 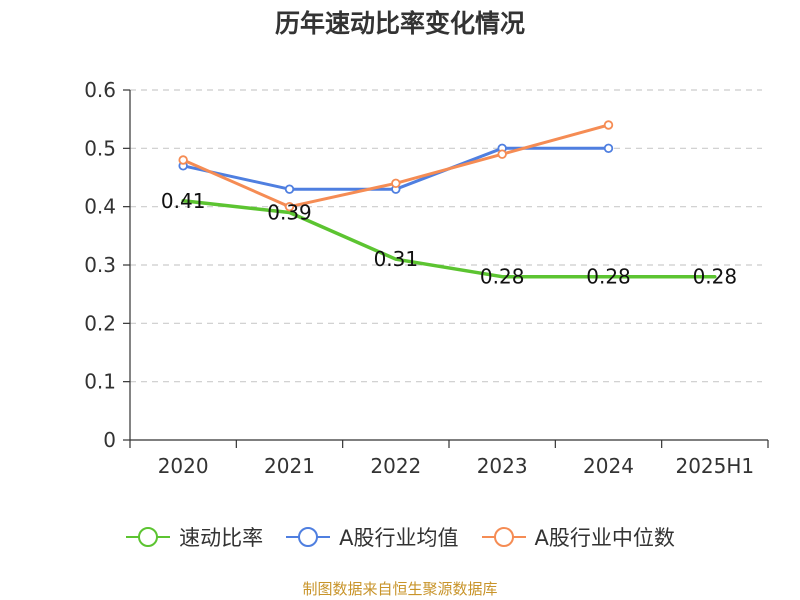 I want to click on x-tick-label: 2022, so click(x=395, y=466).